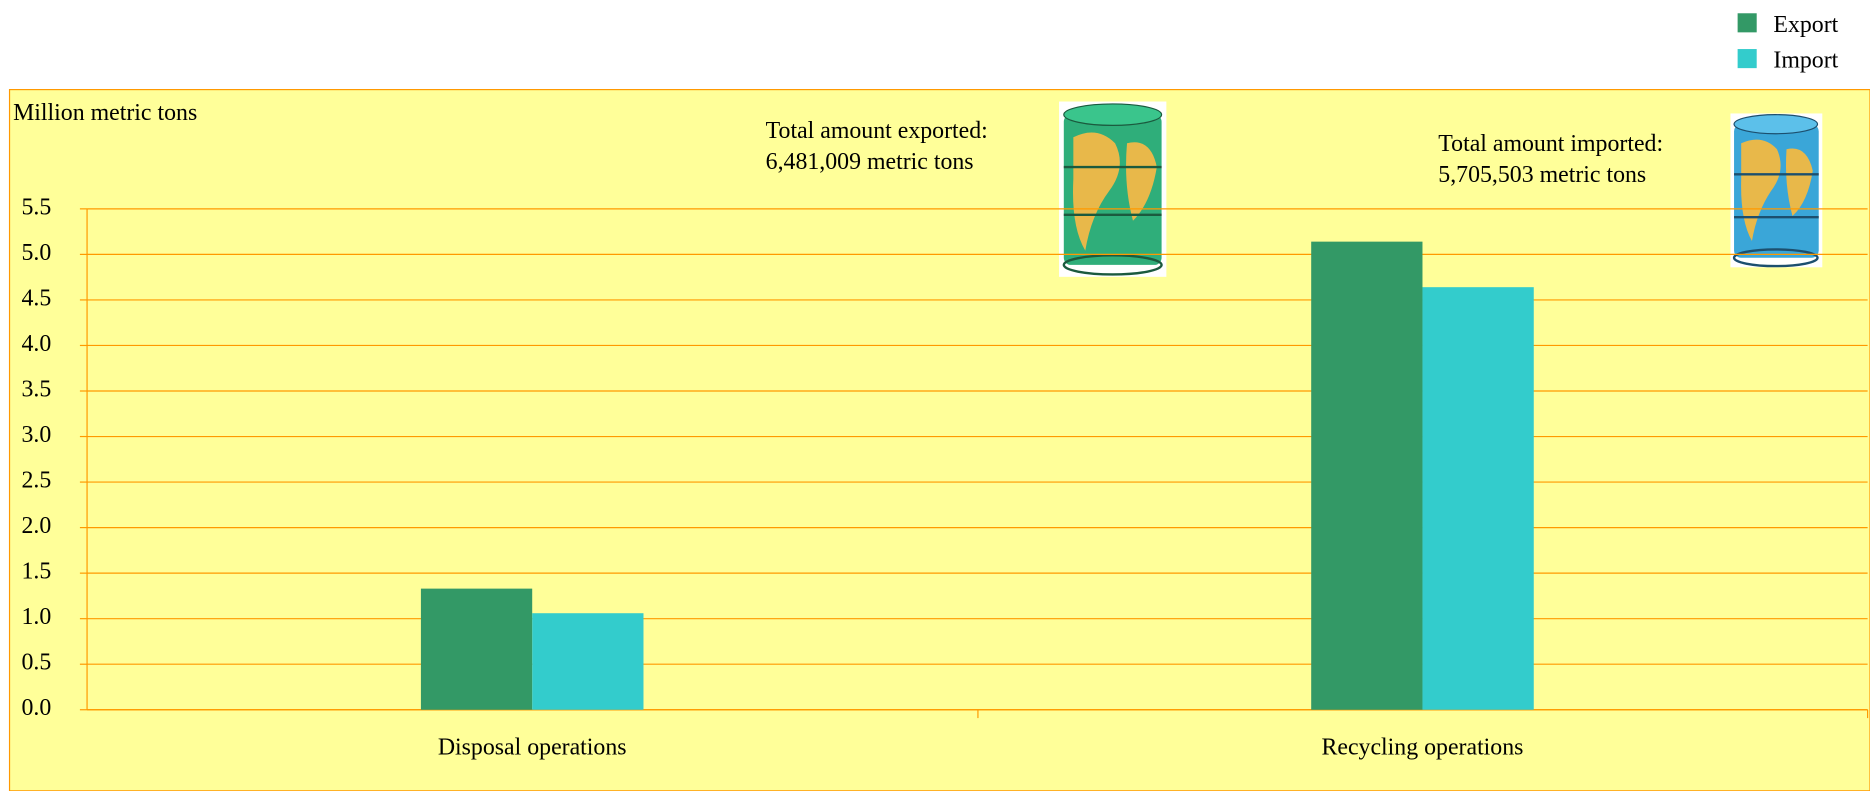 This screenshot has height=791, width=1870. Describe the element at coordinates (36, 389) in the screenshot. I see `y-tick-label: 3.5` at that location.